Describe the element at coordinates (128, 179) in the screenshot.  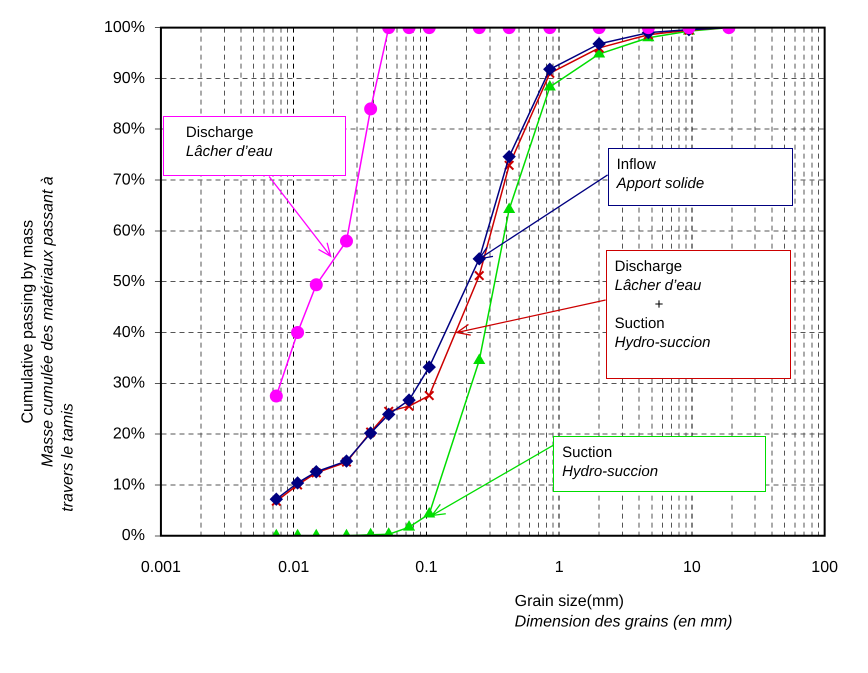
I see `y-tick-label: 70%` at that location.